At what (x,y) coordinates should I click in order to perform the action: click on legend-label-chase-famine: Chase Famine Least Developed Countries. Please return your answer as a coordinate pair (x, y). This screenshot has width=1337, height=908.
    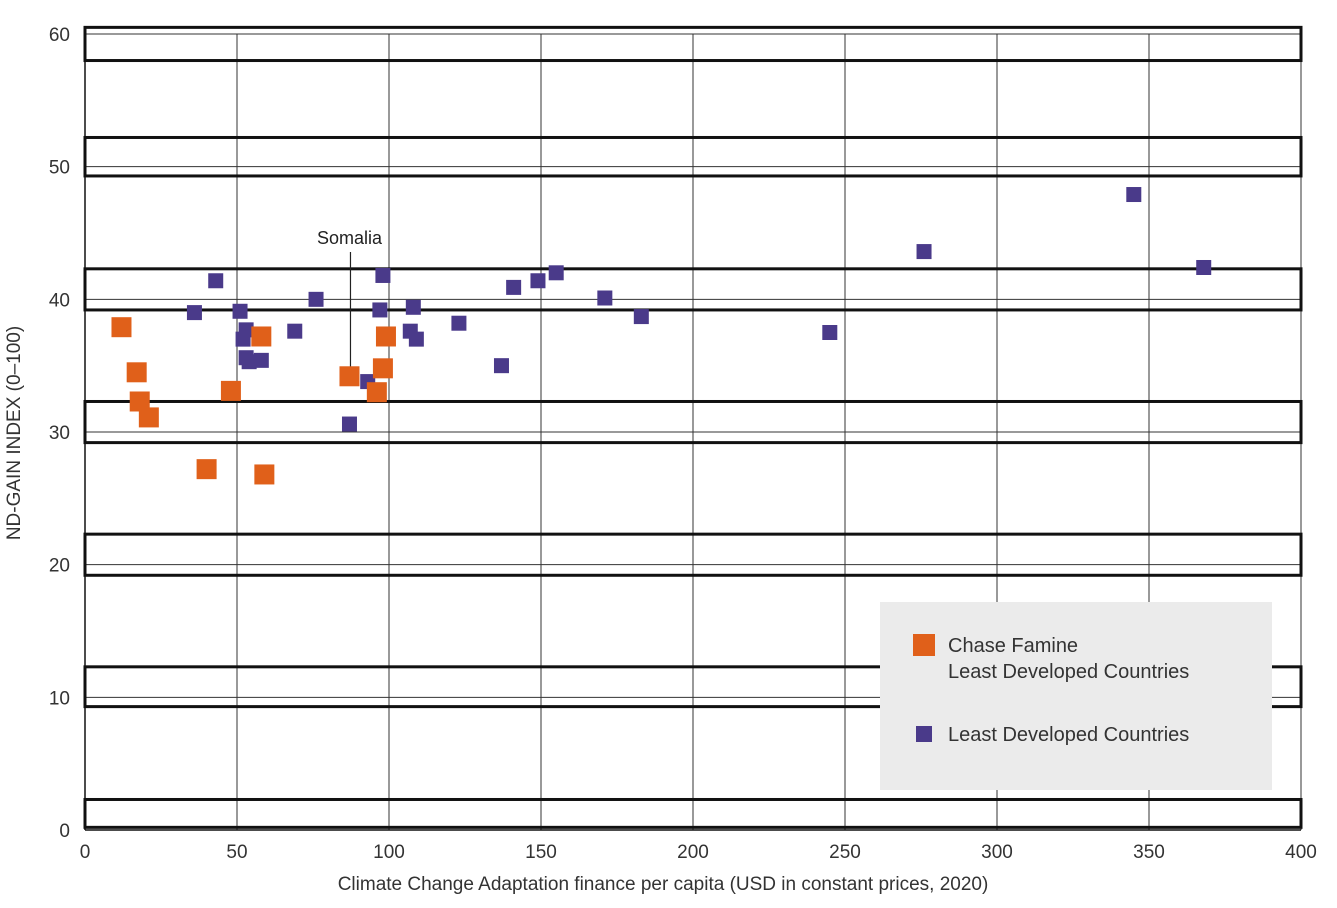
    Looking at the image, I should click on (1068, 659).